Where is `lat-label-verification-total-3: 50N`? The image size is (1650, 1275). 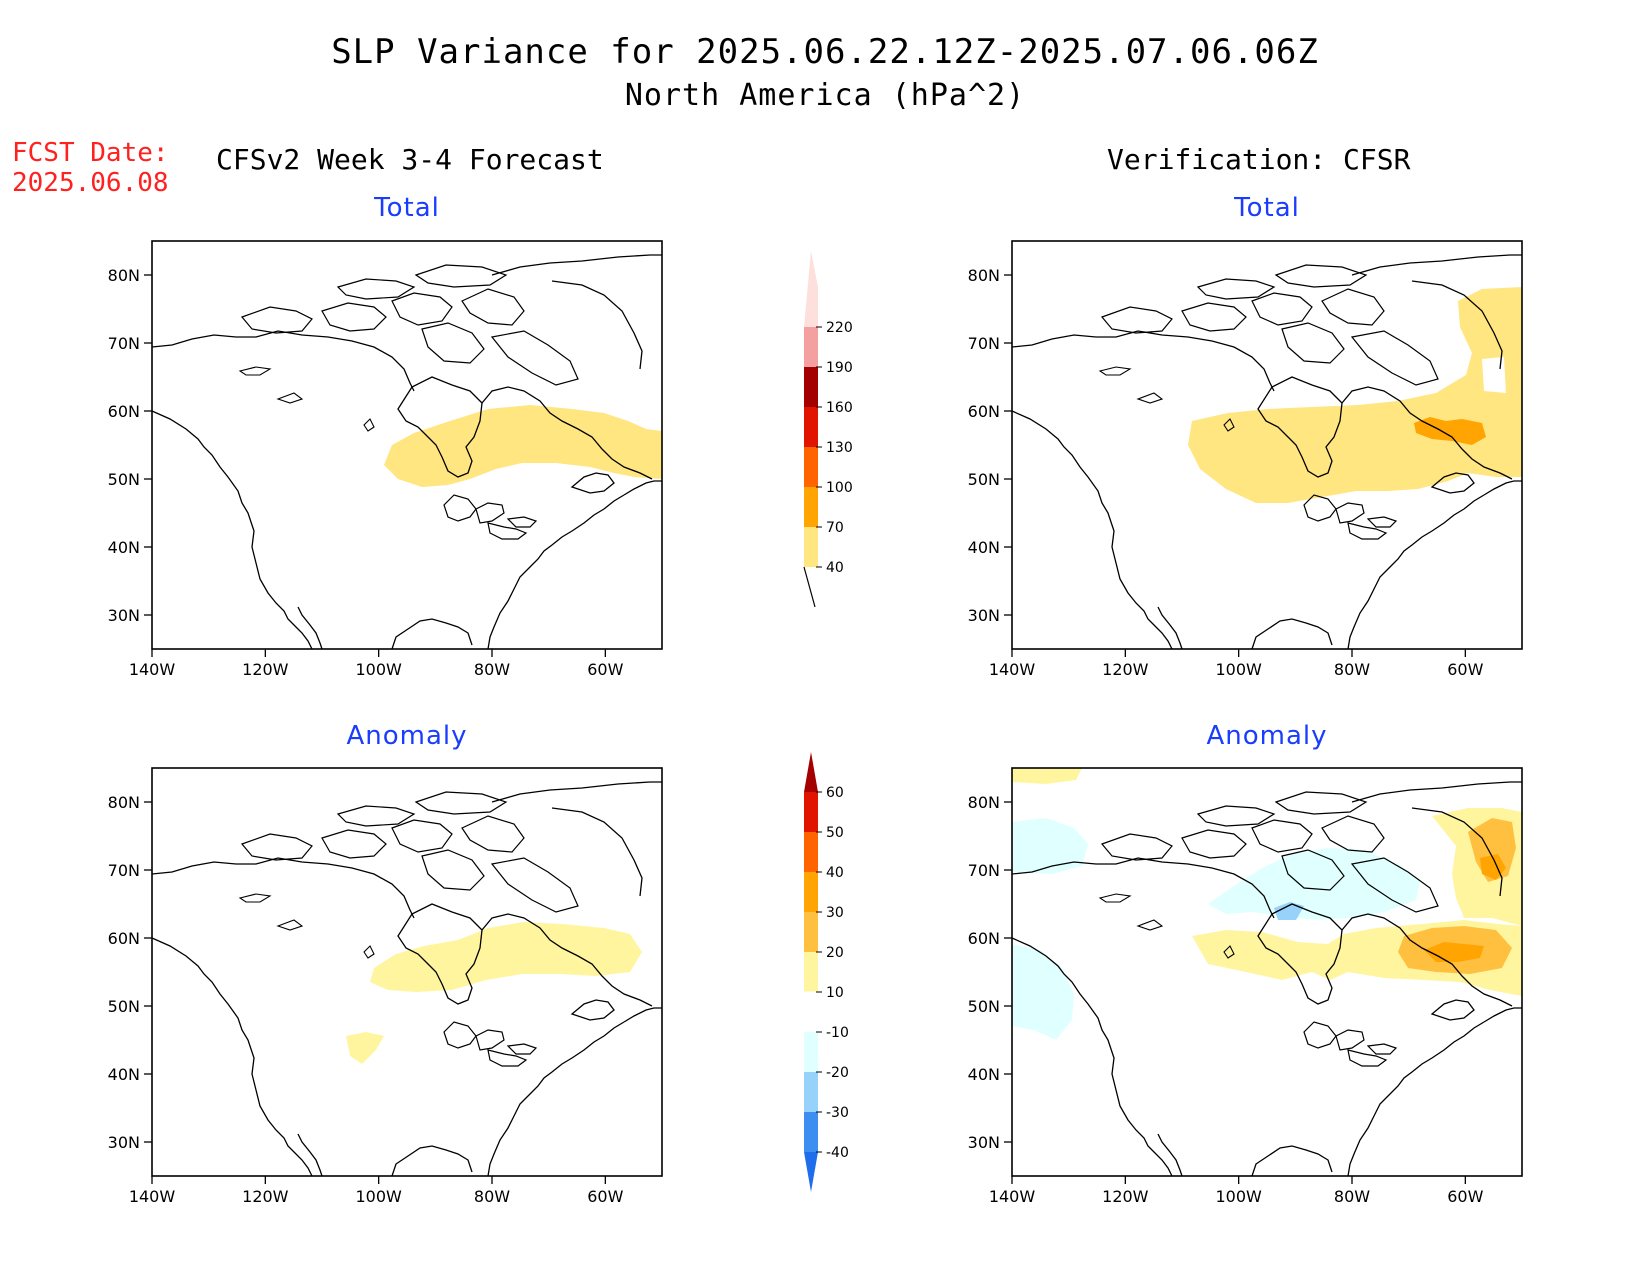
lat-label-verification-total-3: 50N is located at coordinates (984, 479).